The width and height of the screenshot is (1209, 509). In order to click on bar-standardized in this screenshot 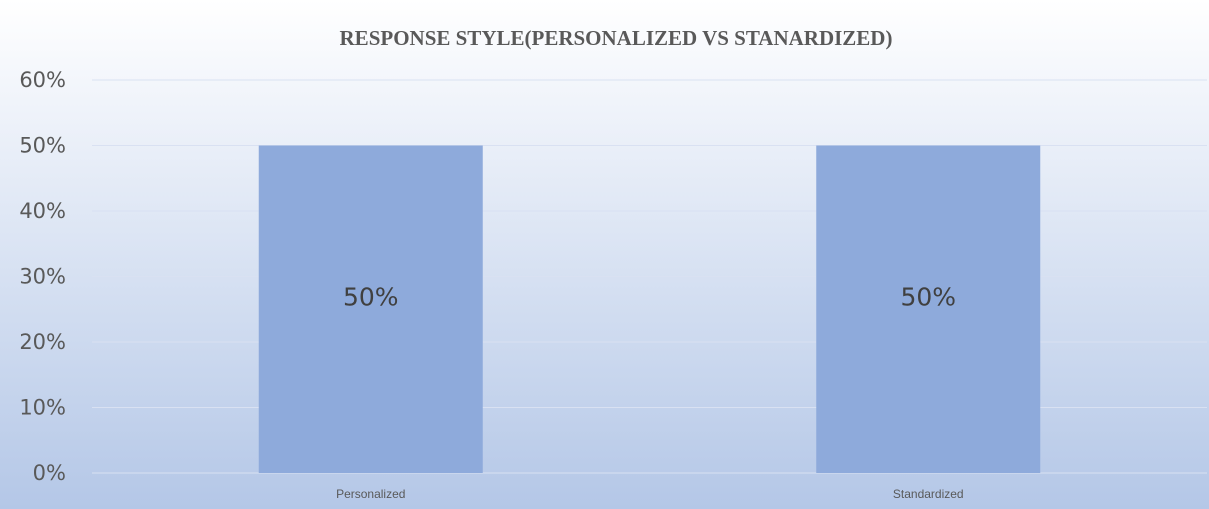, I will do `click(928, 309)`.